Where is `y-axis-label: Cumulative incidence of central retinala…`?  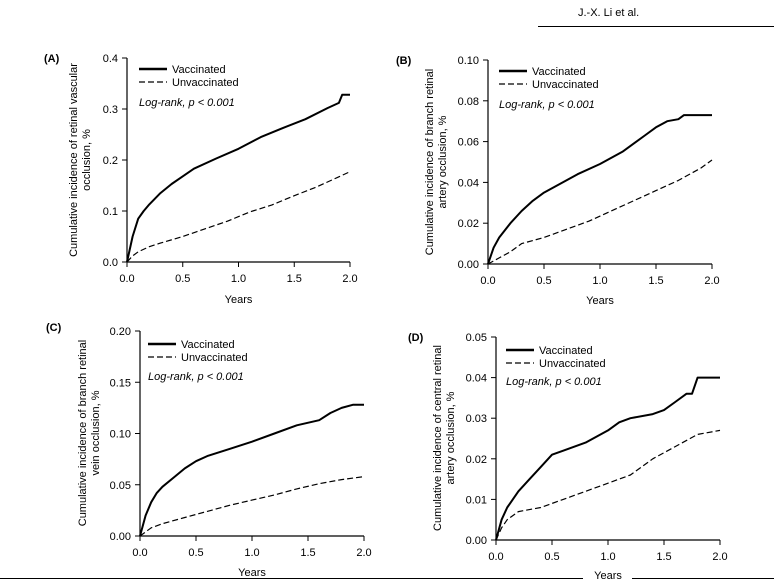
y-axis-label: Cumulative incidence of central retinala… is located at coordinates (444, 438).